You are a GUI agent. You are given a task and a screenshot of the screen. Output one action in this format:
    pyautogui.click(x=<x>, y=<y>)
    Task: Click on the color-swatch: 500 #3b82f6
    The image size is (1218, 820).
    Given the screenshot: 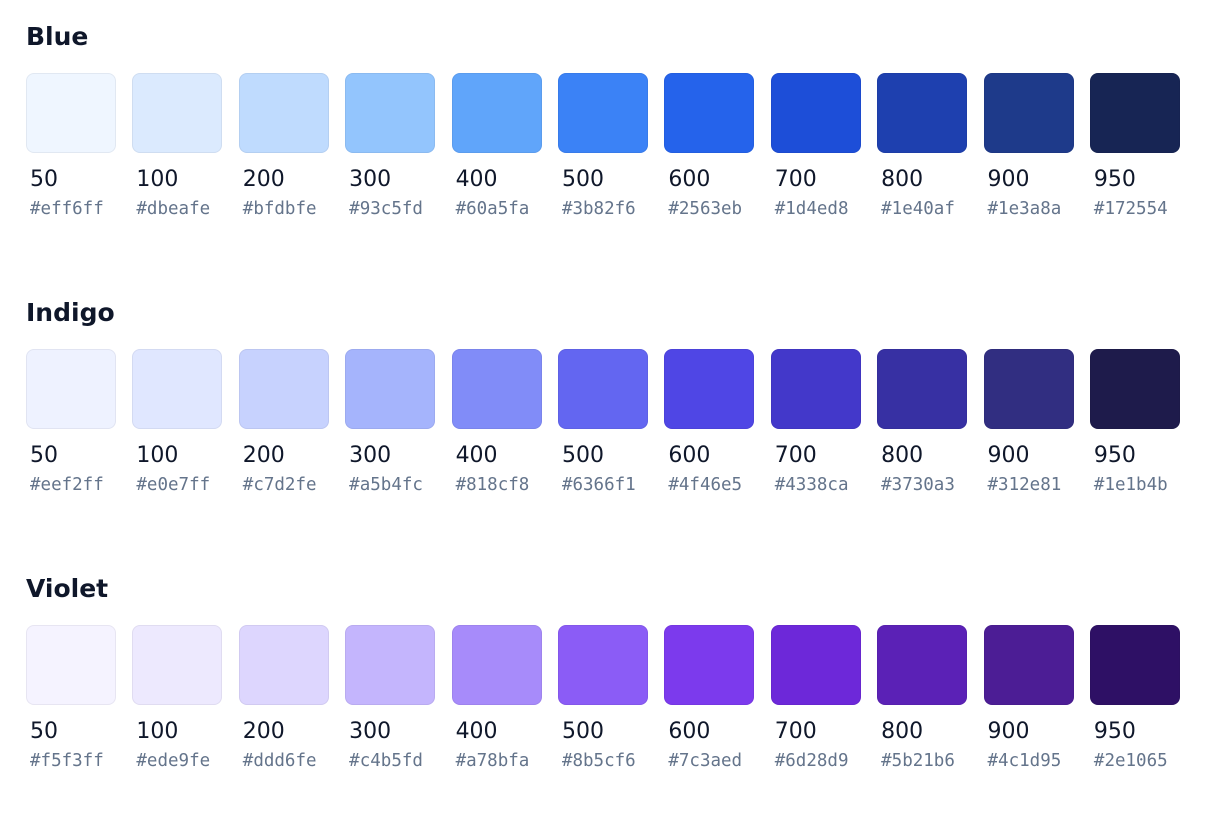 What is the action you would take?
    pyautogui.click(x=602, y=146)
    